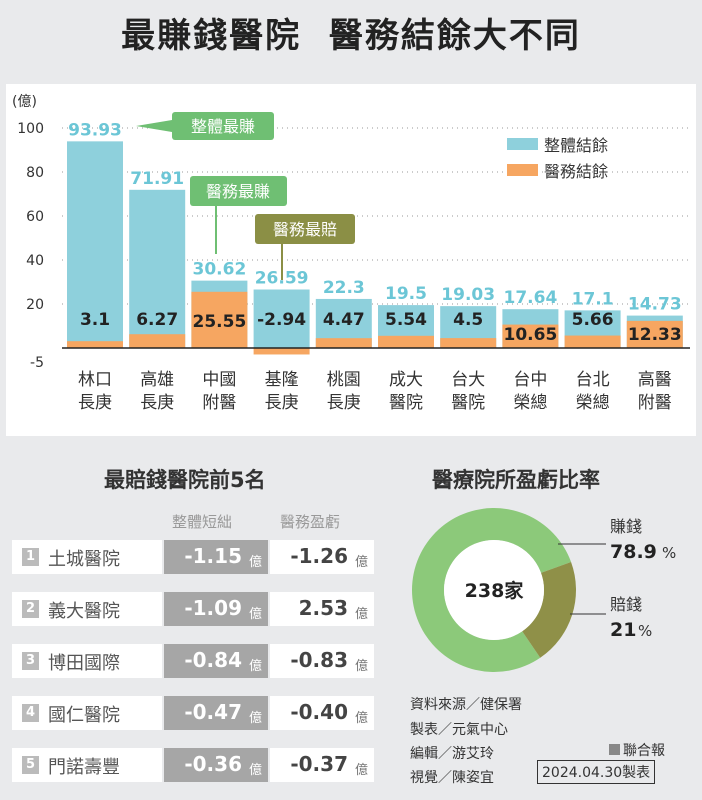 The height and width of the screenshot is (800, 702). I want to click on data-label-medical: 4.47, so click(344, 320).